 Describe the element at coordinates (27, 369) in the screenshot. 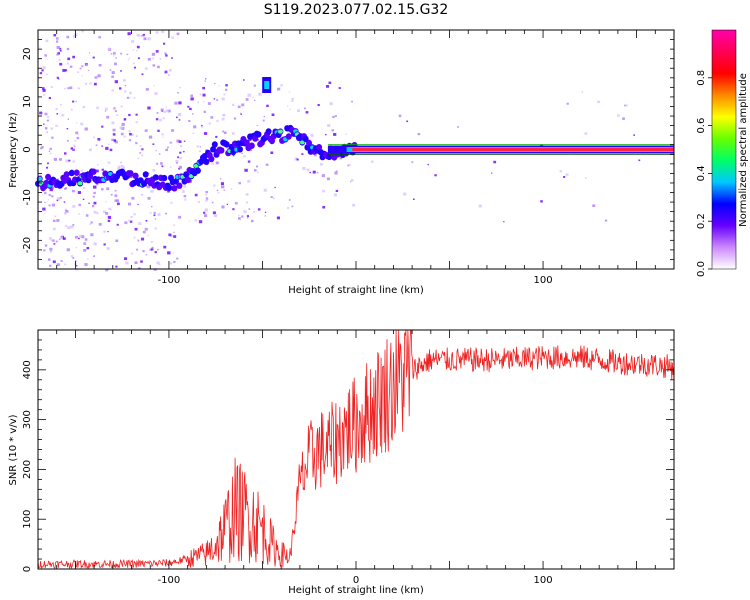

I see `snr-y-tick-label: 400` at that location.